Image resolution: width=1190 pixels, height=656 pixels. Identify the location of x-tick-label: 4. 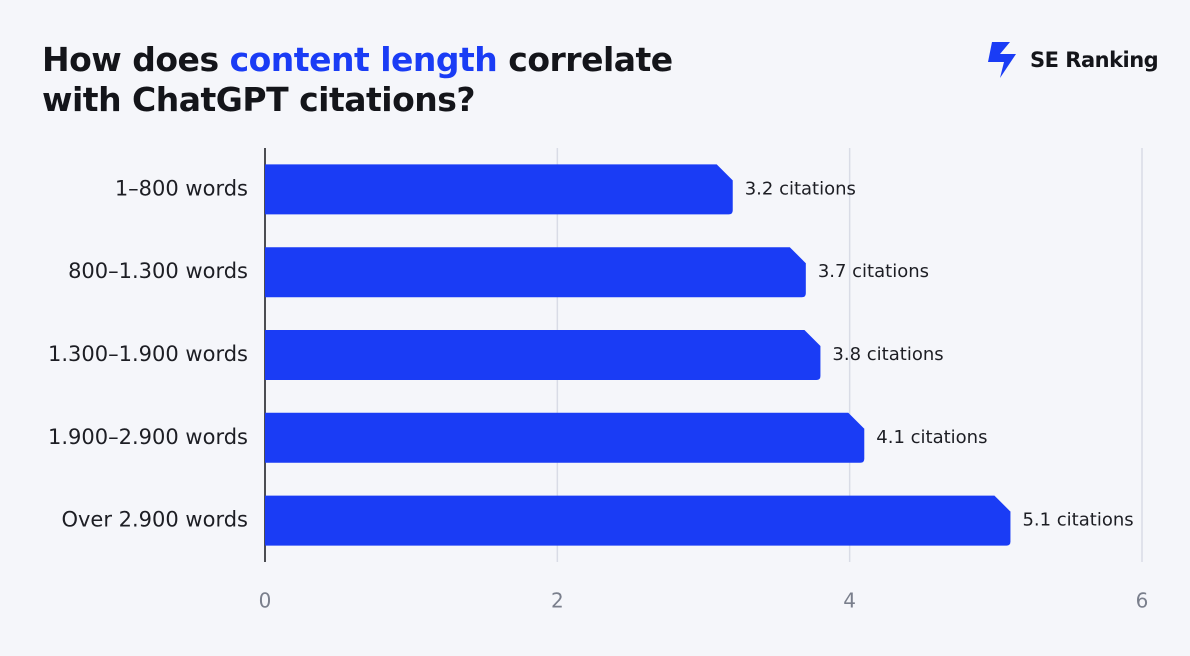
(849, 601).